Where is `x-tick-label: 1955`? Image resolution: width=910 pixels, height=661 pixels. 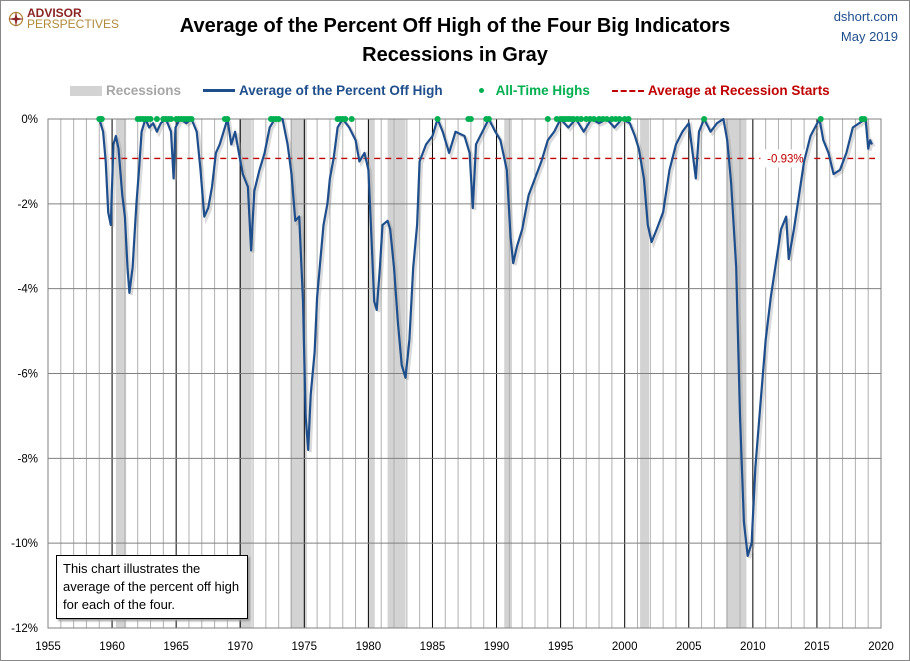
x-tick-label: 1955 is located at coordinates (48, 647).